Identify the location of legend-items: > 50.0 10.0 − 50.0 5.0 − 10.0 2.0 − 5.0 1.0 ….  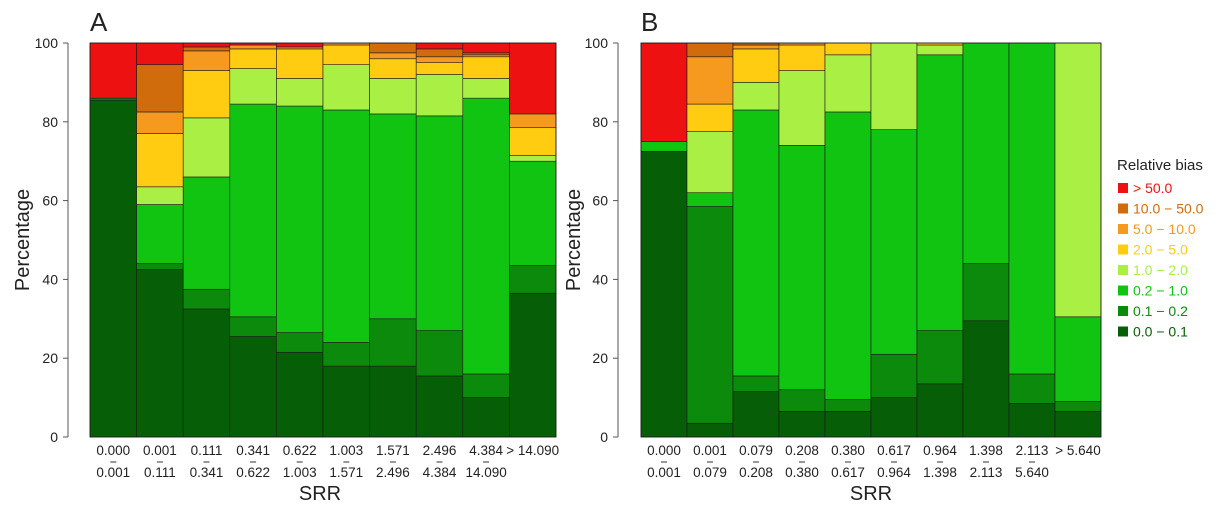
(1161, 260).